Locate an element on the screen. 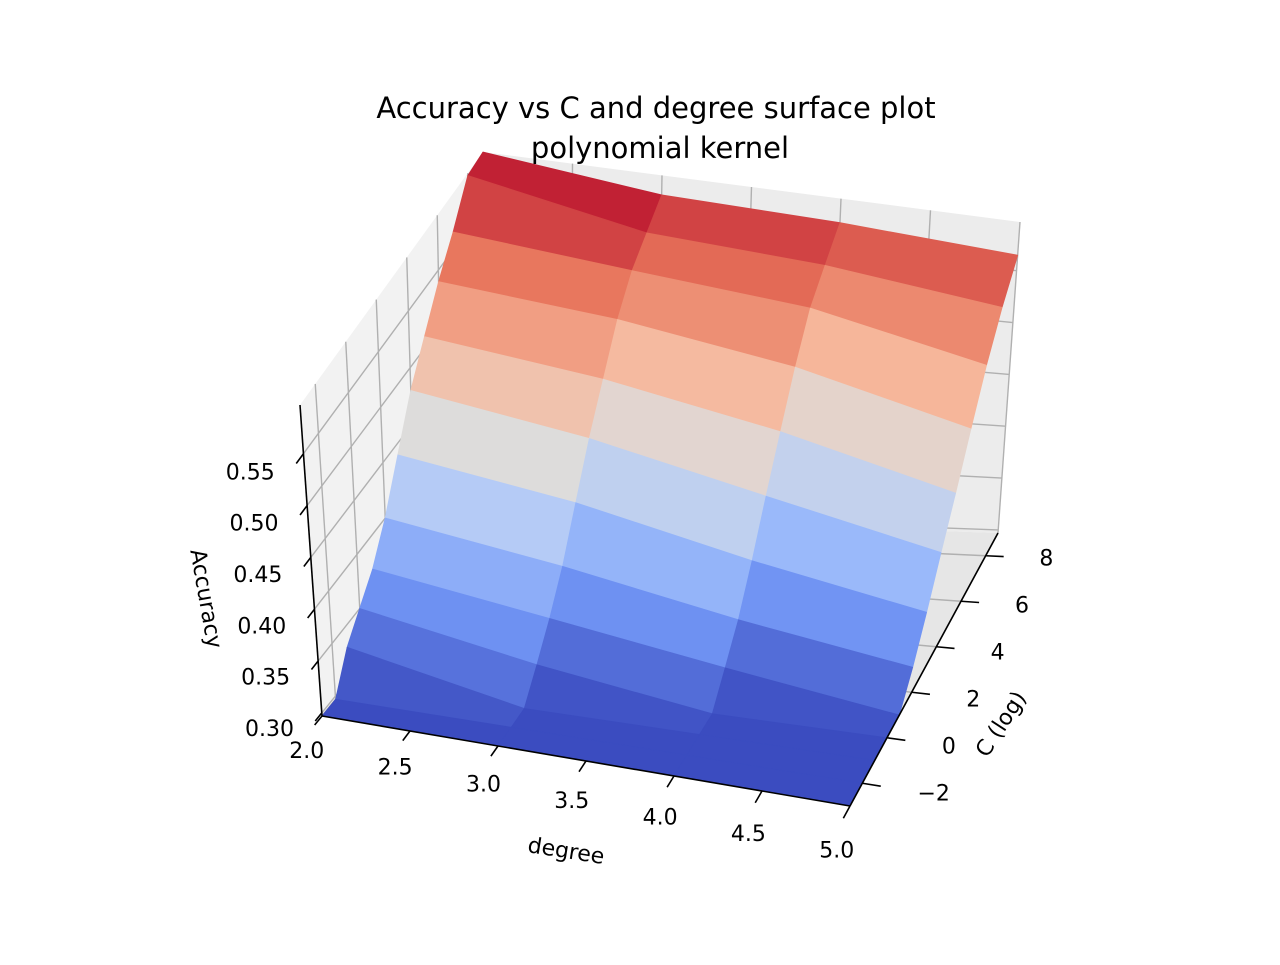 The height and width of the screenshot is (965, 1280). x-tick-label: 2.5 is located at coordinates (395, 768).